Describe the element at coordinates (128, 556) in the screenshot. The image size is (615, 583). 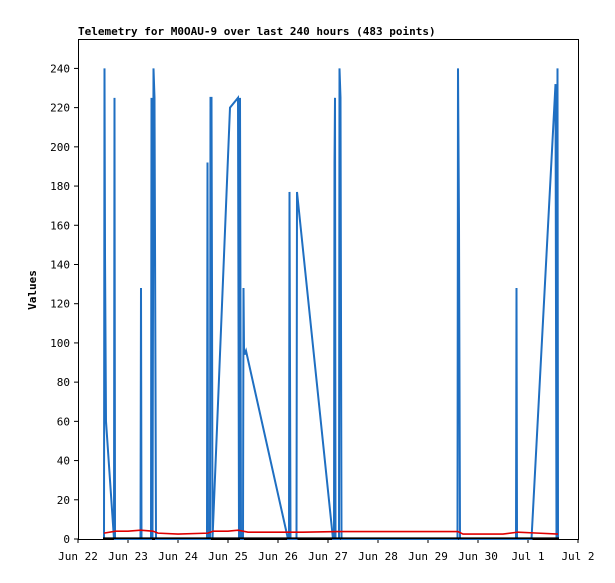
I see `x-tick-label: Jun 23` at that location.